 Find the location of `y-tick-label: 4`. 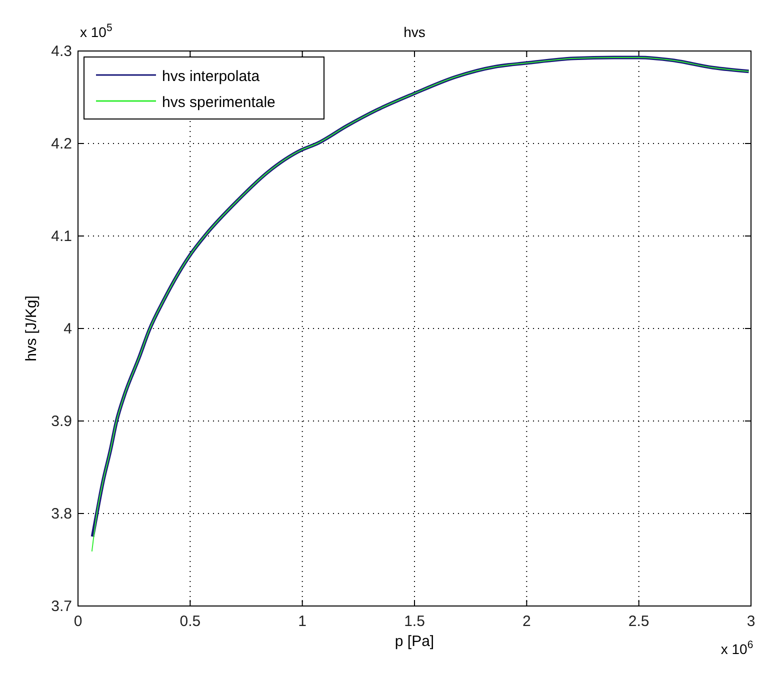

y-tick-label: 4 is located at coordinates (68, 329).